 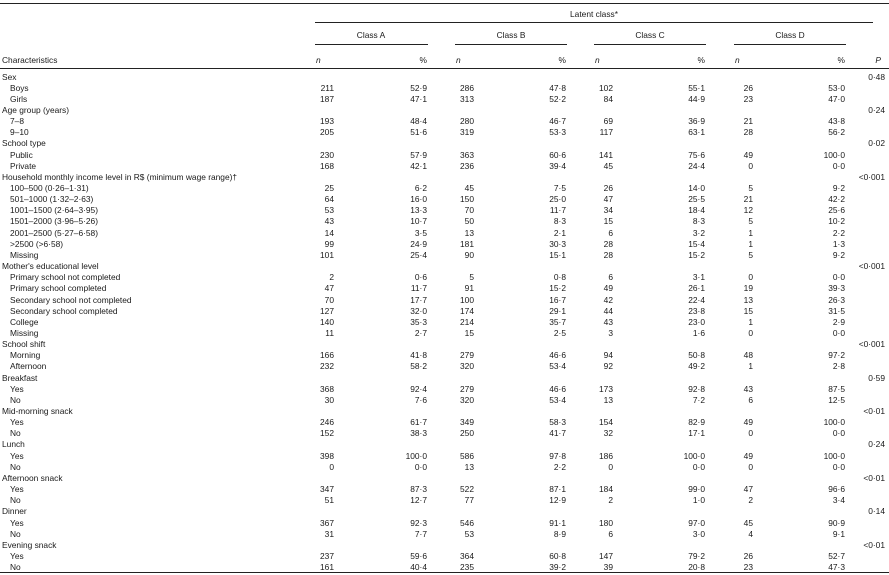 I want to click on pct-value-d: 3·4, so click(x=838, y=500).